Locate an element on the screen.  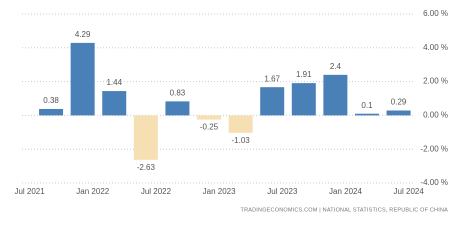
x-tick-label: Jan 2024 is located at coordinates (345, 191).